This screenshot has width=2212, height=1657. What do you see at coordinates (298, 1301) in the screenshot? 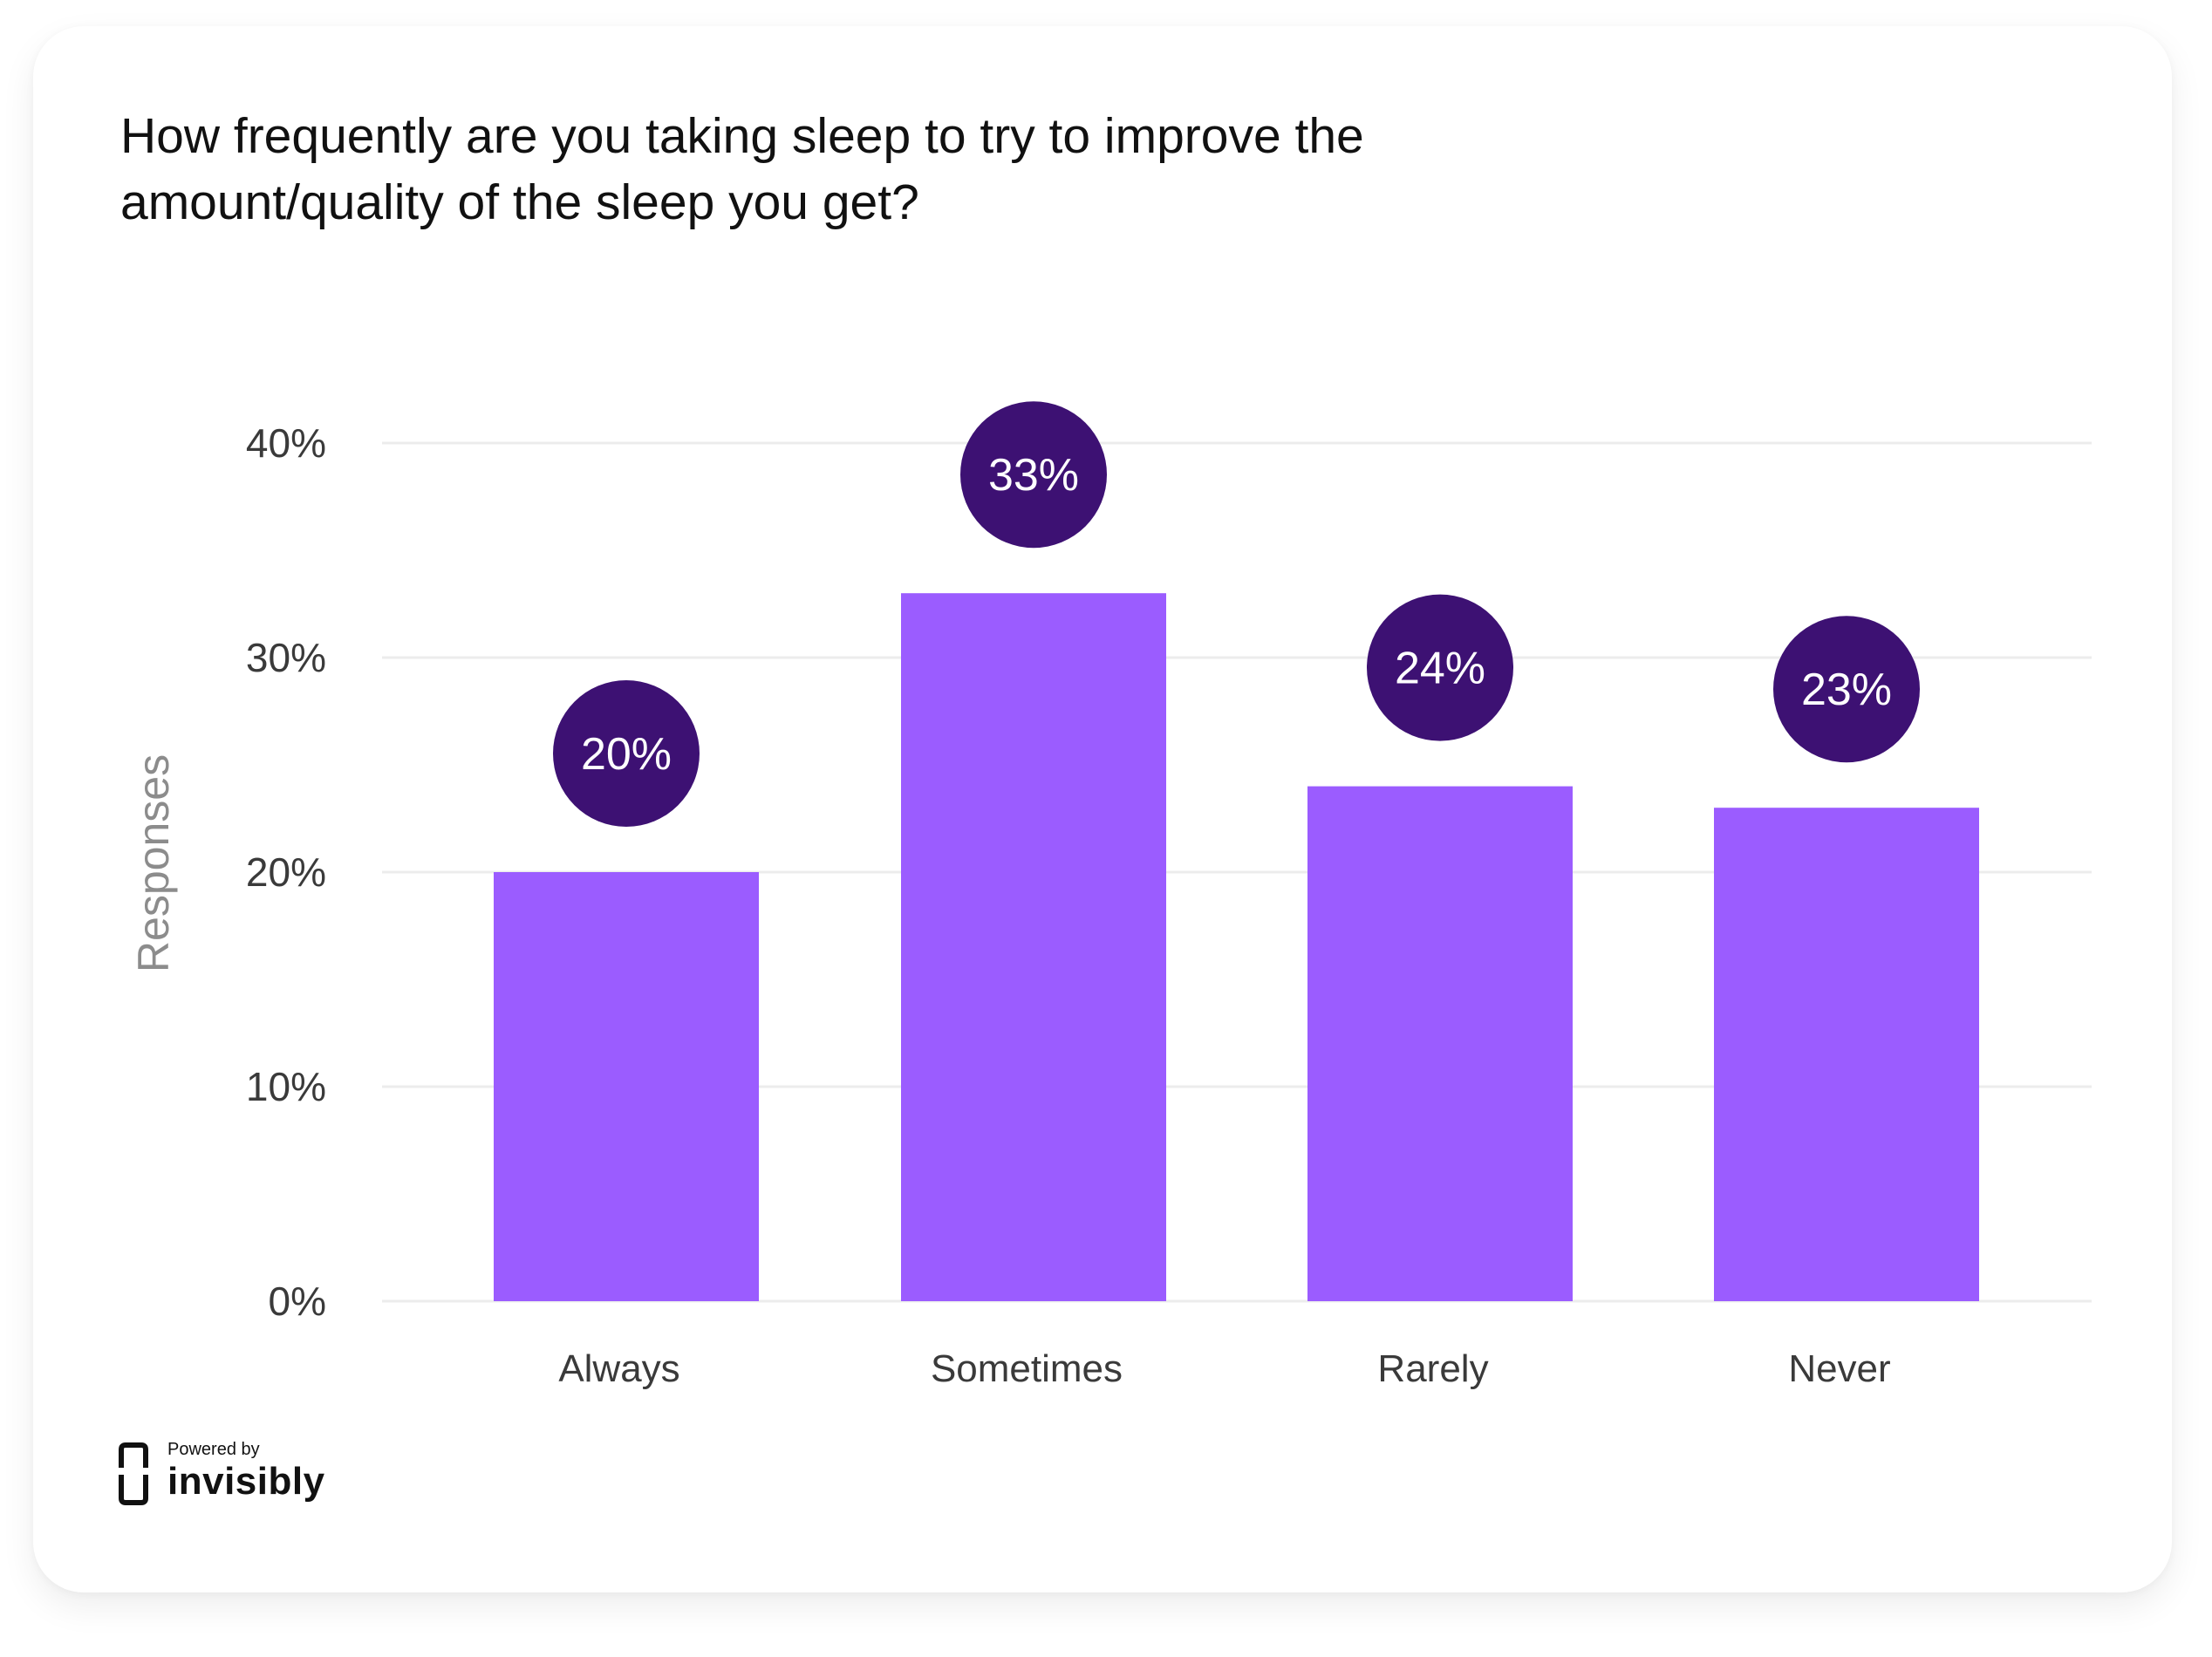
I see `y-tick-label: 0%` at bounding box center [298, 1301].